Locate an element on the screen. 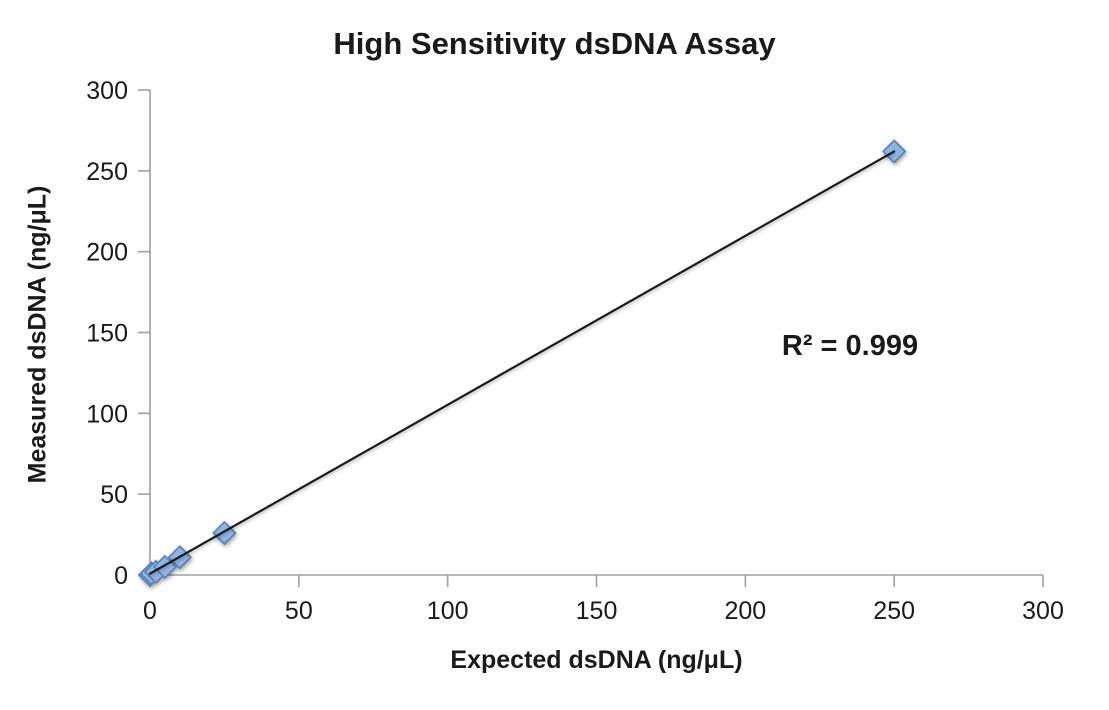 Image resolution: width=1109 pixels, height=710 pixels. x-axis-label: Expected dsDNA (ng/μL) is located at coordinates (596, 660).